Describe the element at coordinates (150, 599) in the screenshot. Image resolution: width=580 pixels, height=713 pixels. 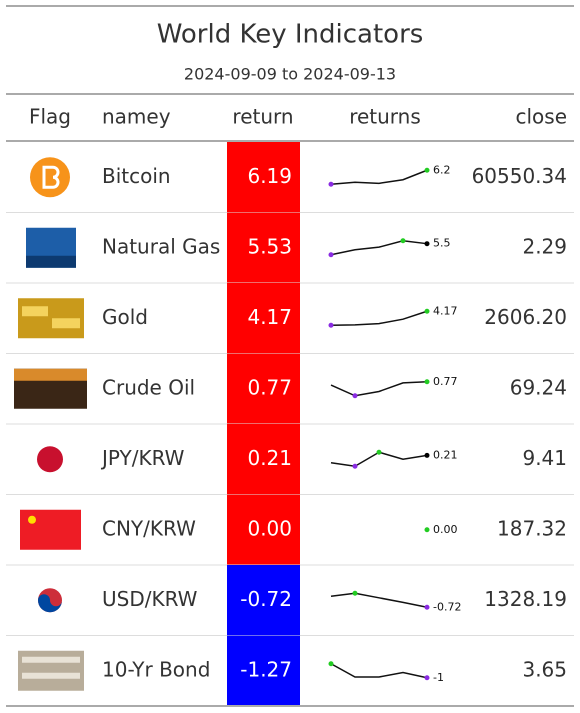
I see `asset-name: USD/KRW` at that location.